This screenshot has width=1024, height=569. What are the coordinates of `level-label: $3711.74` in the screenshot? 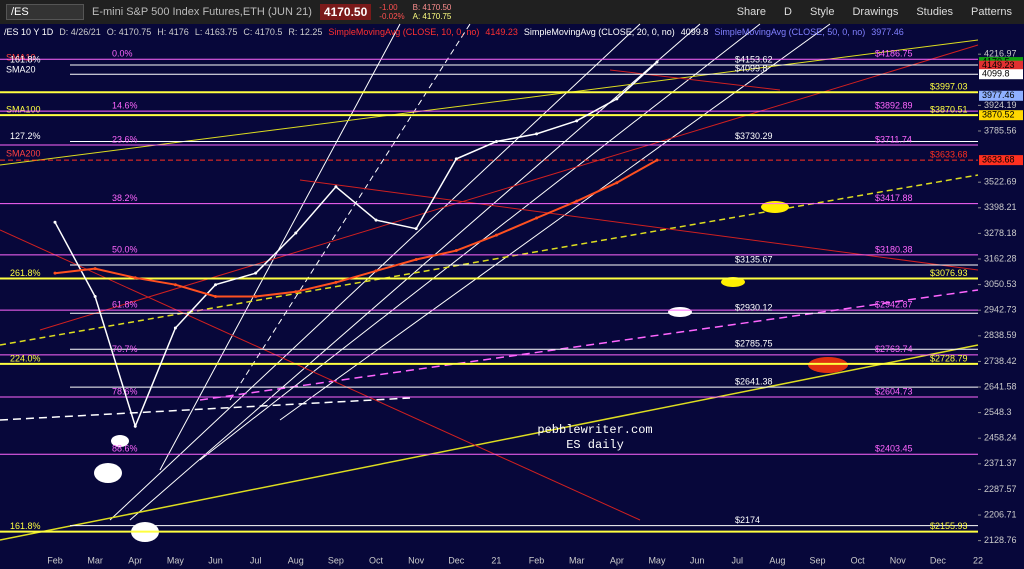 It's located at (893, 139).